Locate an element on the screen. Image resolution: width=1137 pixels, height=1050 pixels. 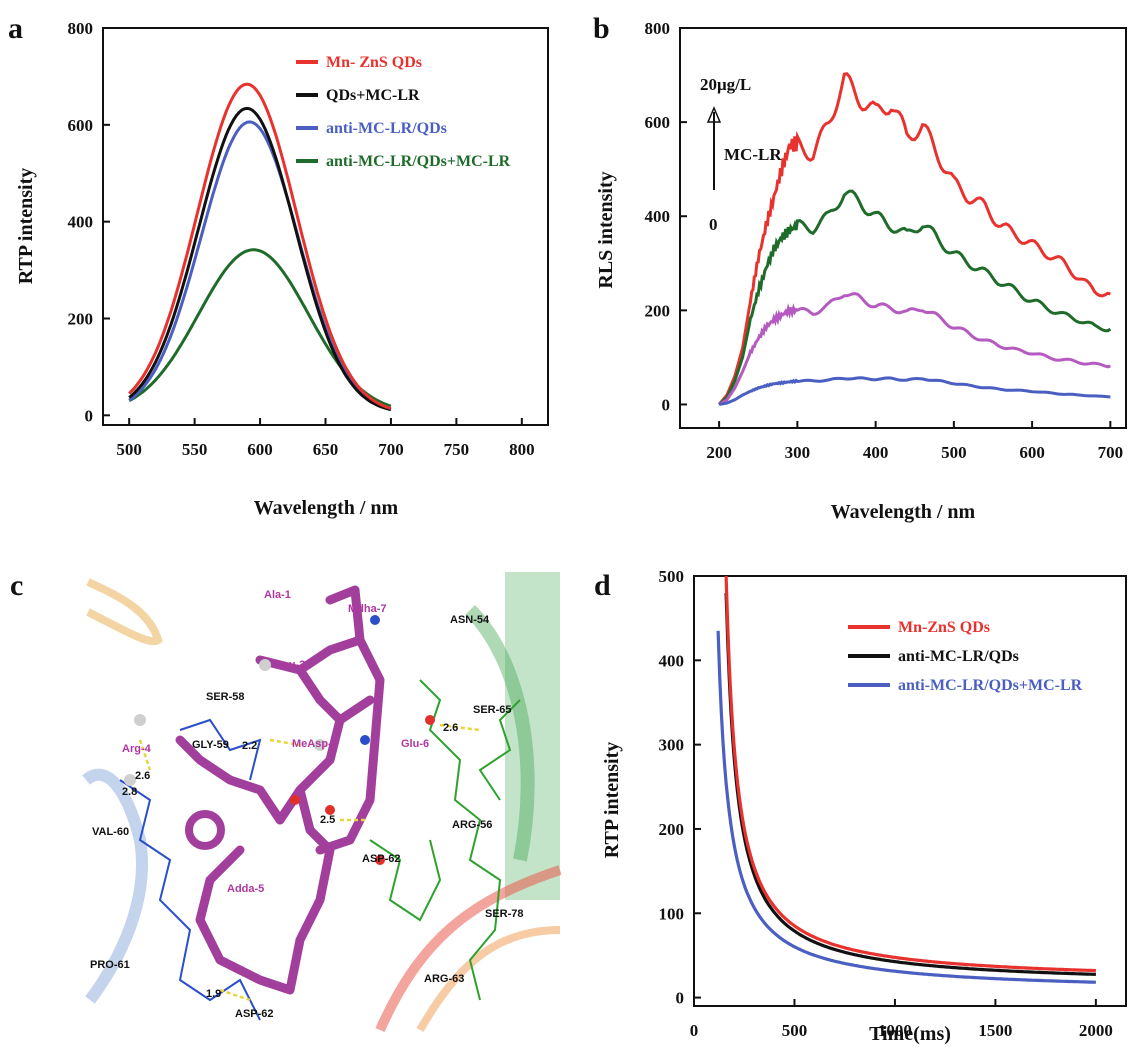
series-b is located at coordinates (914, 239).